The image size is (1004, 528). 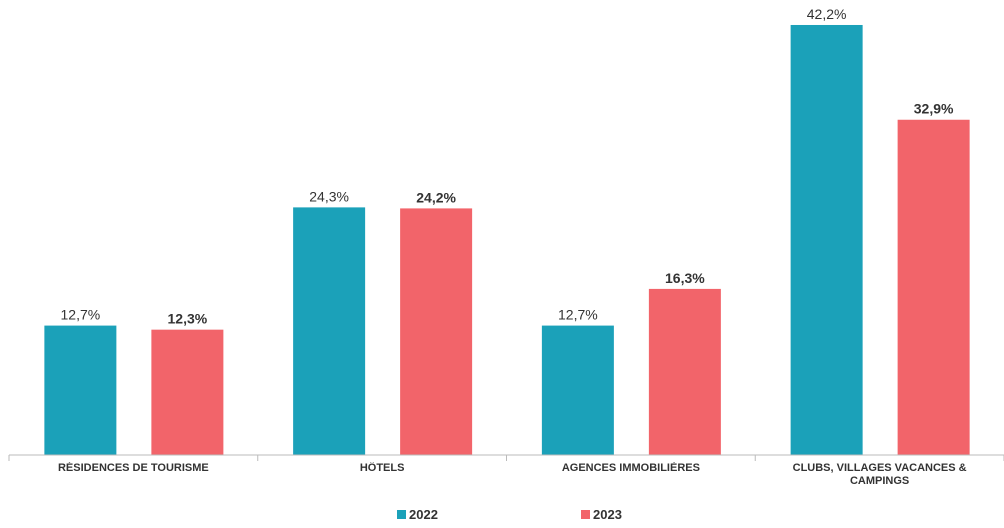 I want to click on value-label: 16,3%, so click(x=685, y=278).